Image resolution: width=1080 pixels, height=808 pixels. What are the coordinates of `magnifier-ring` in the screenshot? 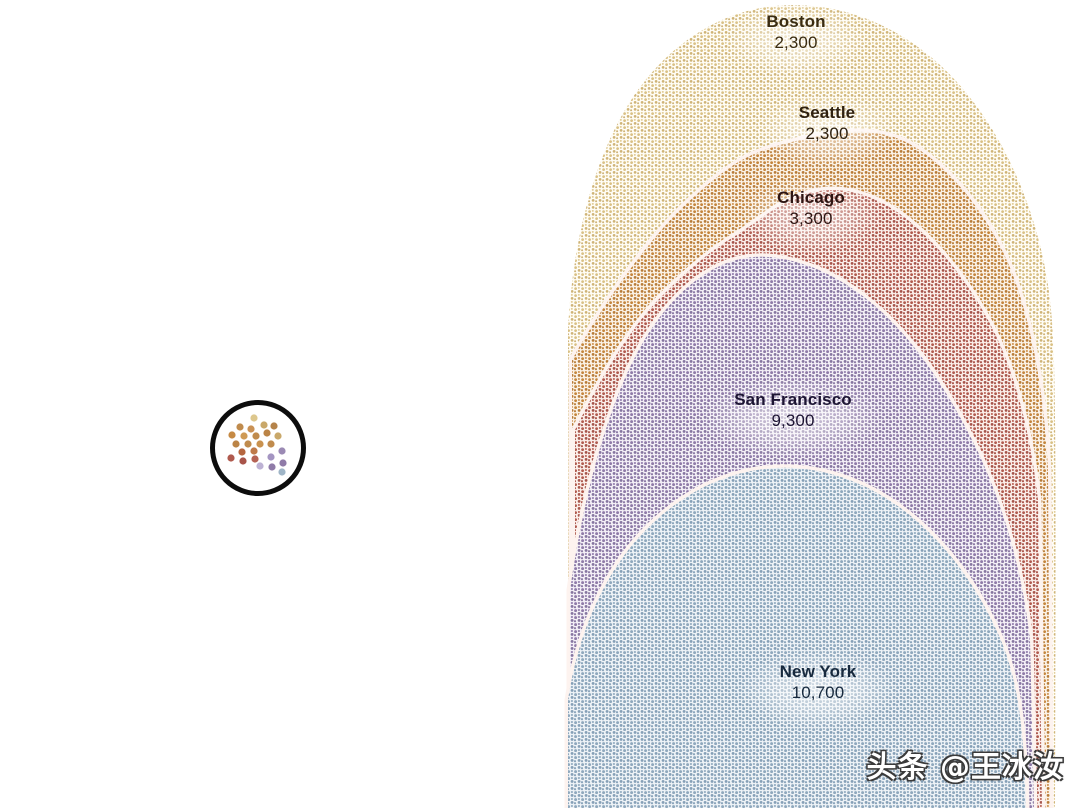 It's located at (258, 448).